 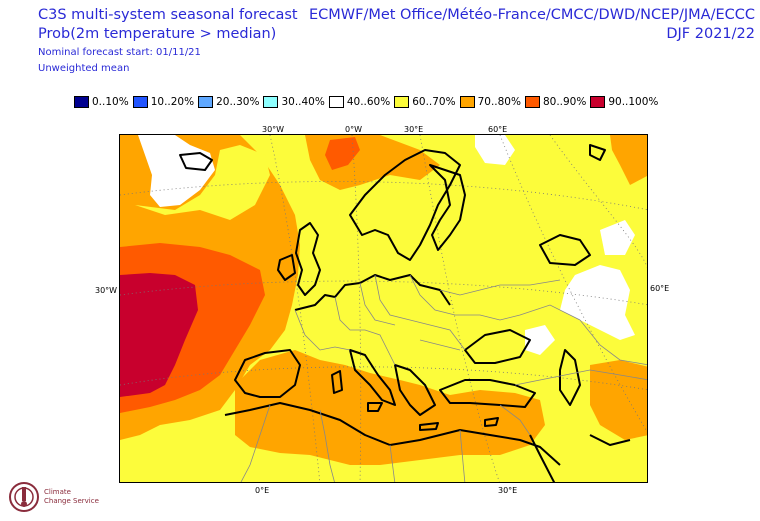 I want to click on legend-item: 30..40%, so click(x=295, y=102).